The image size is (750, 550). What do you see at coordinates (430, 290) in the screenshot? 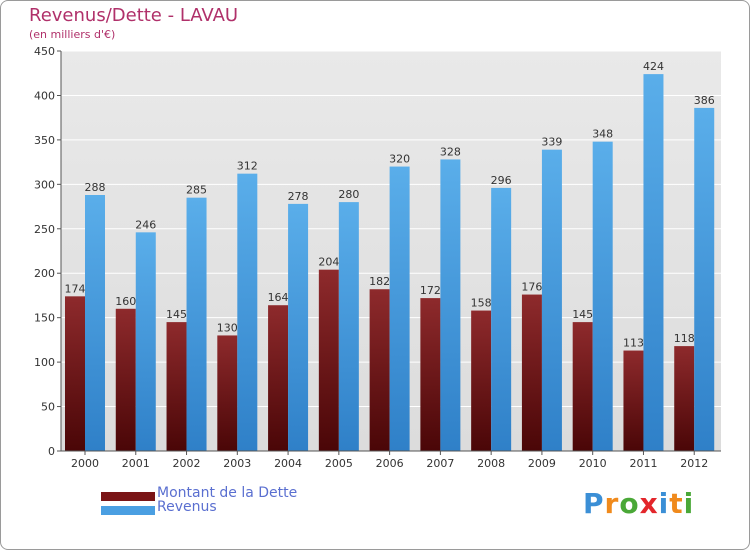
I see `data-label-dette: 172` at bounding box center [430, 290].